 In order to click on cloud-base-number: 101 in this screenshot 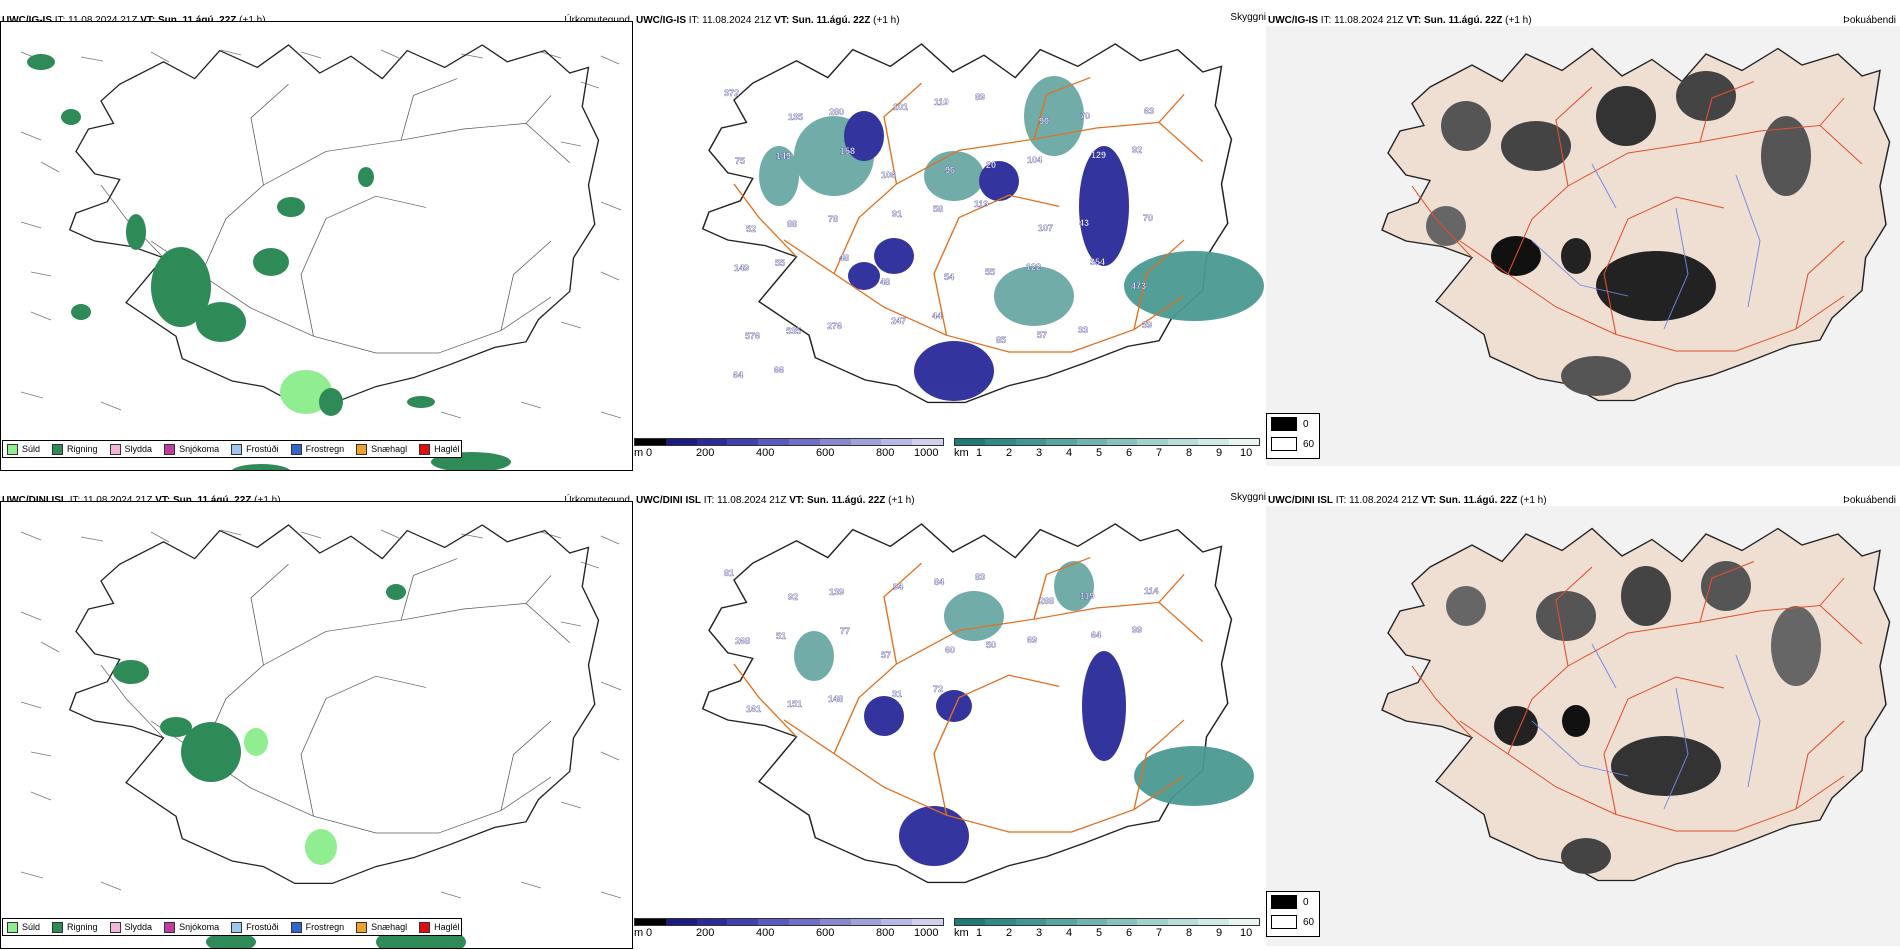, I will do `click(900, 107)`.